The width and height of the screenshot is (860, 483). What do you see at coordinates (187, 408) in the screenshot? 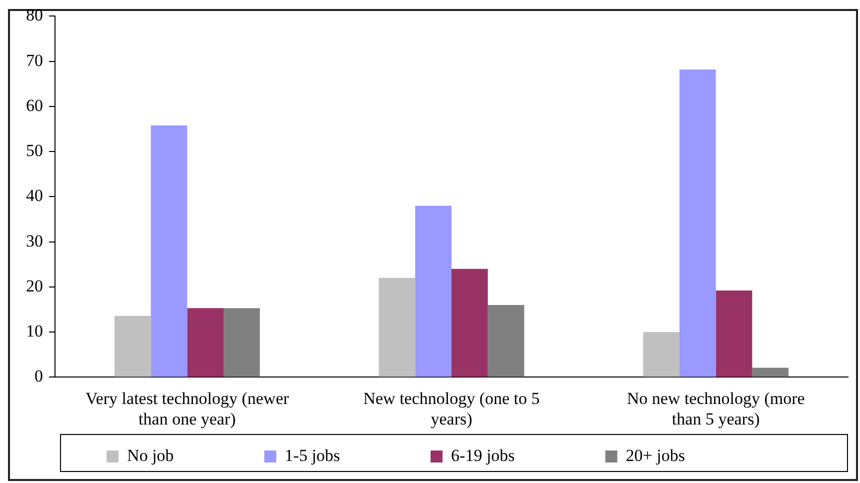
I see `x-tick-label: Very latest technology (newer than one year)` at bounding box center [187, 408].